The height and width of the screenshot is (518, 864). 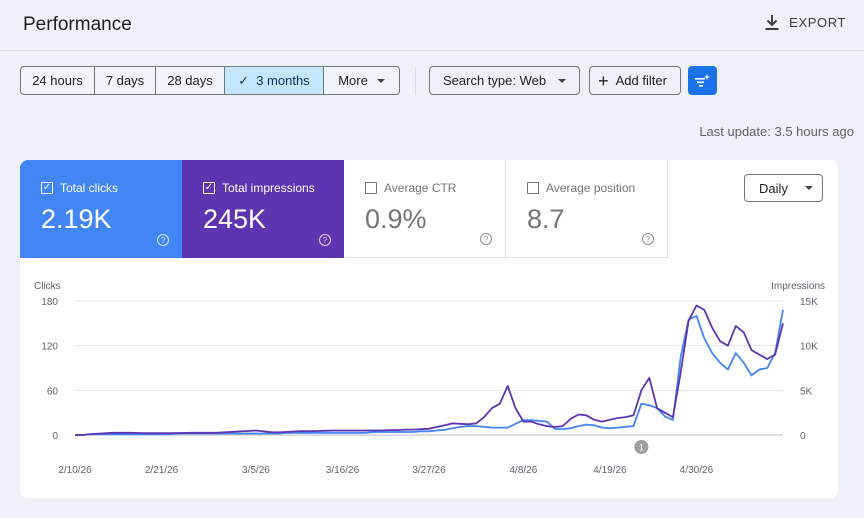 What do you see at coordinates (817, 22) in the screenshot?
I see `export-label: EXPORT` at bounding box center [817, 22].